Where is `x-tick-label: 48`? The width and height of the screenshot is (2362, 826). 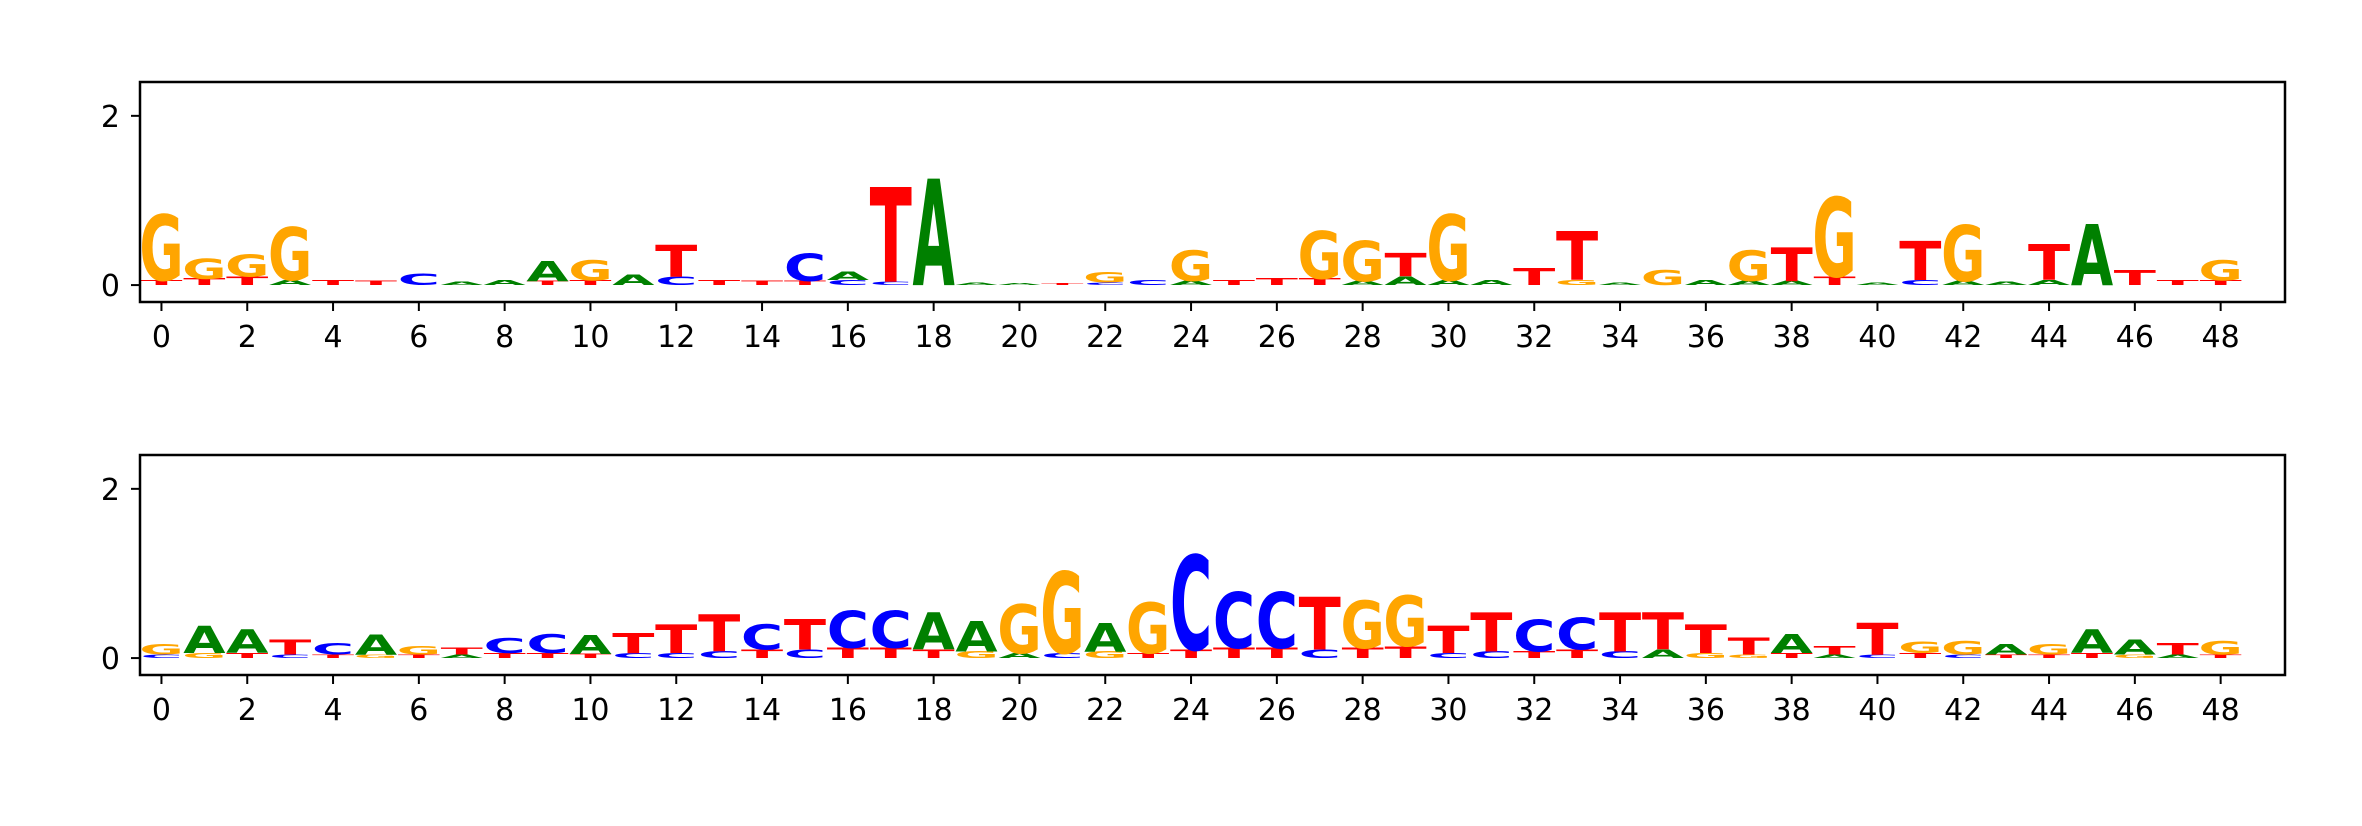 x-tick-label: 48 is located at coordinates (2221, 337).